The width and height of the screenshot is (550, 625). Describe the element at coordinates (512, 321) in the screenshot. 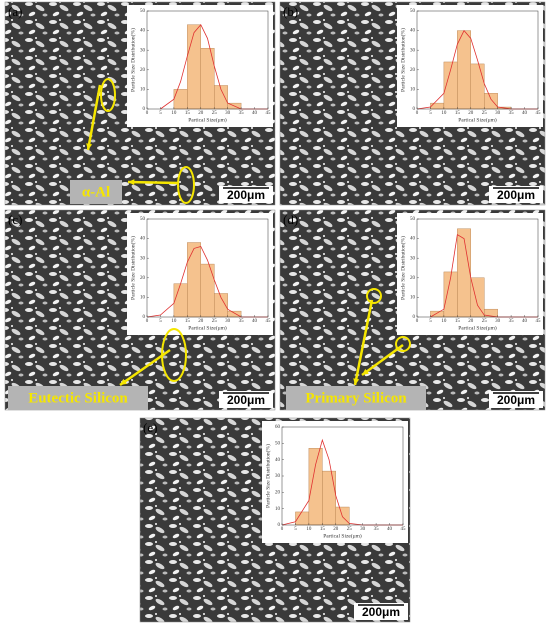

I see `x-tick-label: 35` at that location.